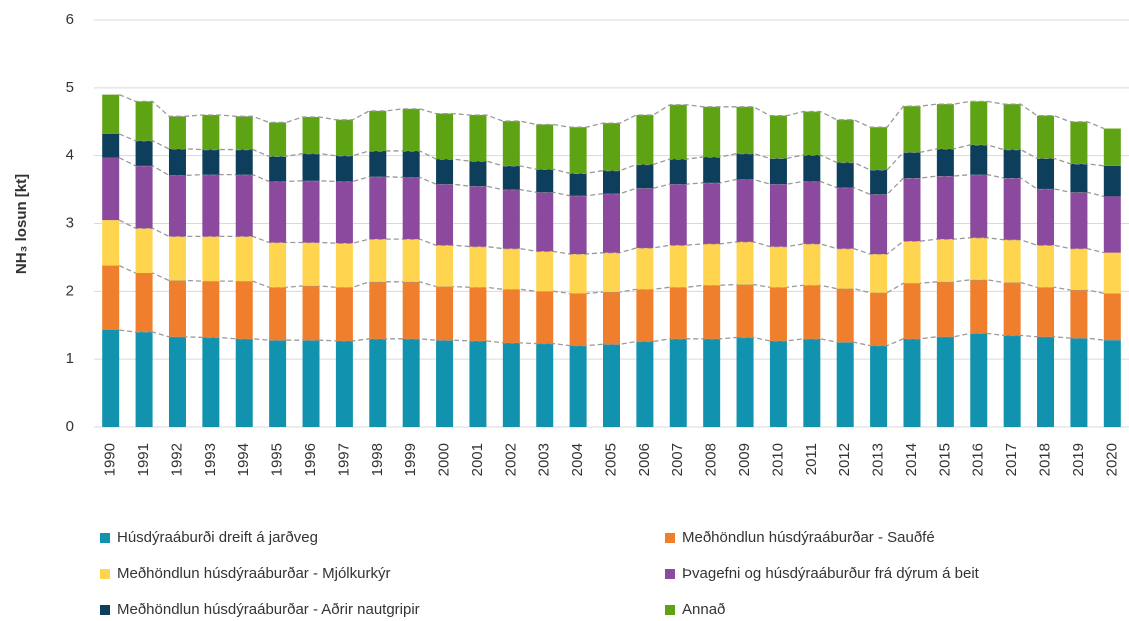 The width and height of the screenshot is (1129, 621). Describe the element at coordinates (277, 459) in the screenshot. I see `x-tick-label: 1995` at that location.